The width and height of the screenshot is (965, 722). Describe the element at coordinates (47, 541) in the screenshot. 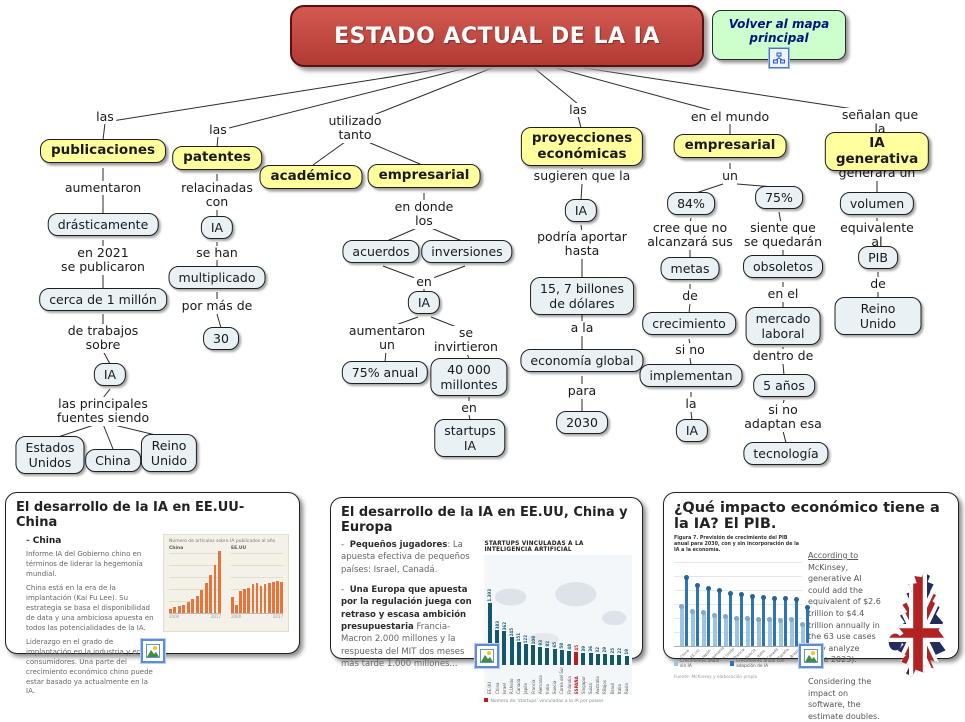

I see `card1-heading: China` at that location.